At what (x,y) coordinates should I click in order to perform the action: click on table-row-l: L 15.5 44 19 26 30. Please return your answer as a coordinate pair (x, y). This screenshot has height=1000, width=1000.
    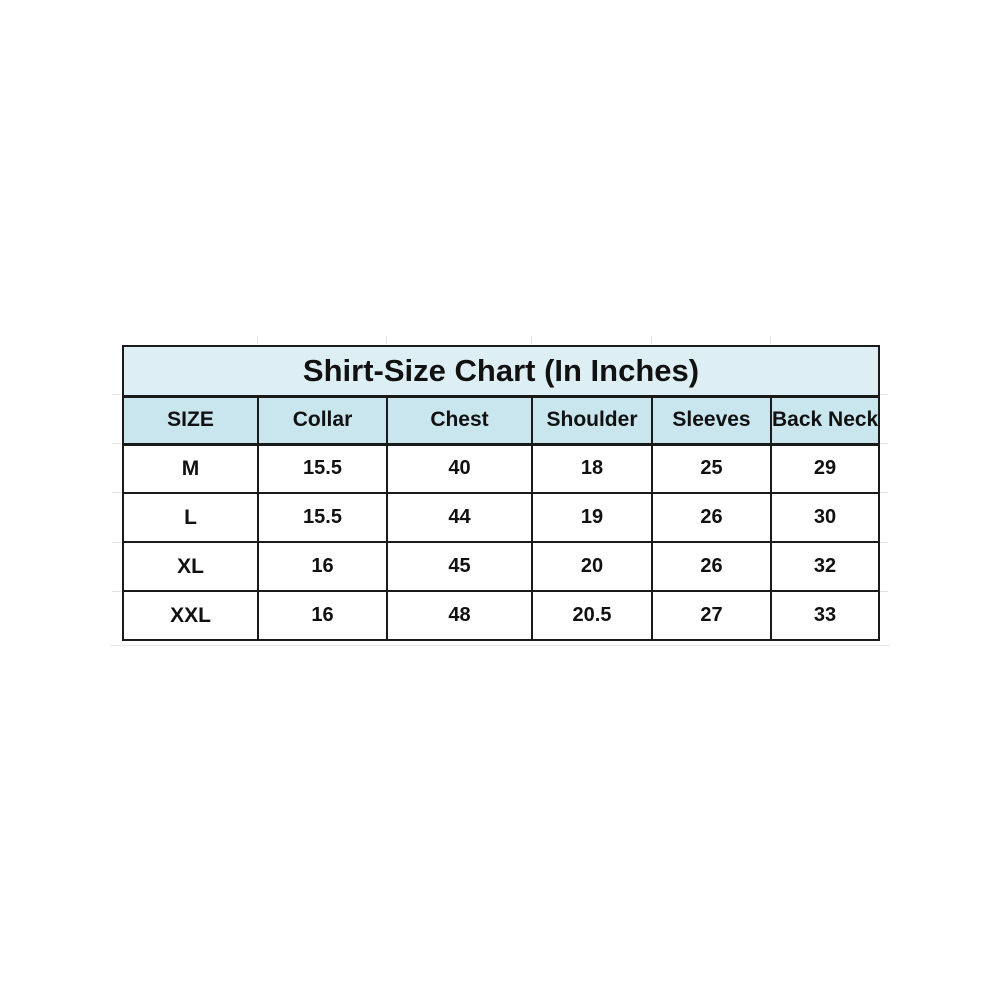
    Looking at the image, I should click on (501, 517).